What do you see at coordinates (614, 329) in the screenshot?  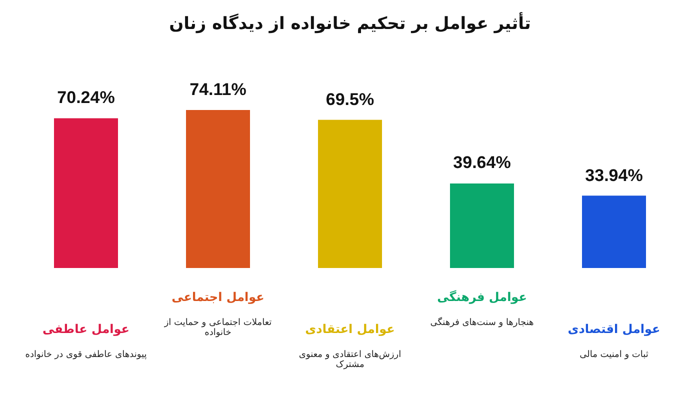 I see `x-tick-label: عوامل اقتصادی` at bounding box center [614, 329].